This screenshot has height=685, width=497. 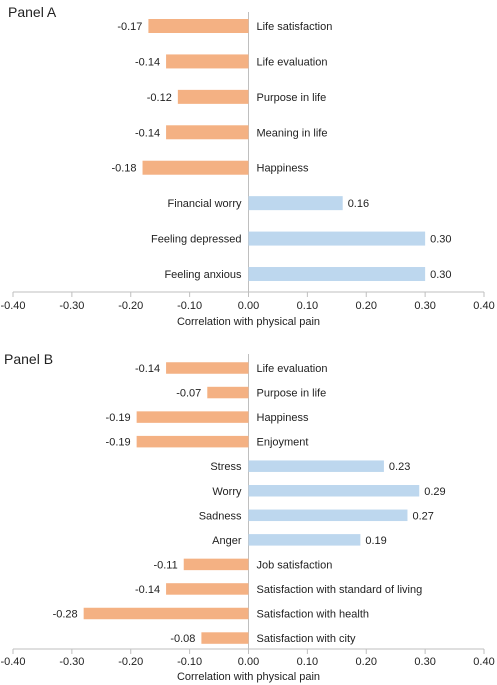 What do you see at coordinates (123, 169) in the screenshot?
I see `value-label-happiness: -0.18` at bounding box center [123, 169].